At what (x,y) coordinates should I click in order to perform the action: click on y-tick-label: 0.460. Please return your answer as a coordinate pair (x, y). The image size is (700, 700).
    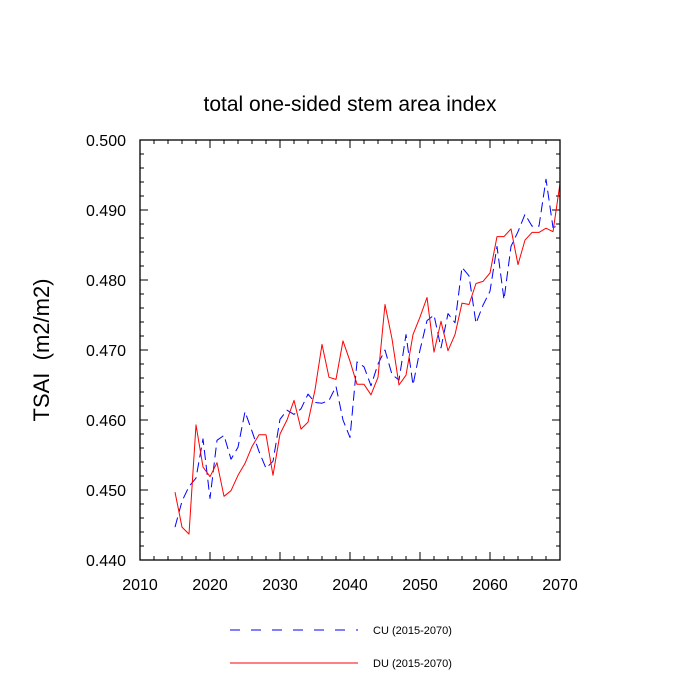
    Looking at the image, I should click on (106, 421).